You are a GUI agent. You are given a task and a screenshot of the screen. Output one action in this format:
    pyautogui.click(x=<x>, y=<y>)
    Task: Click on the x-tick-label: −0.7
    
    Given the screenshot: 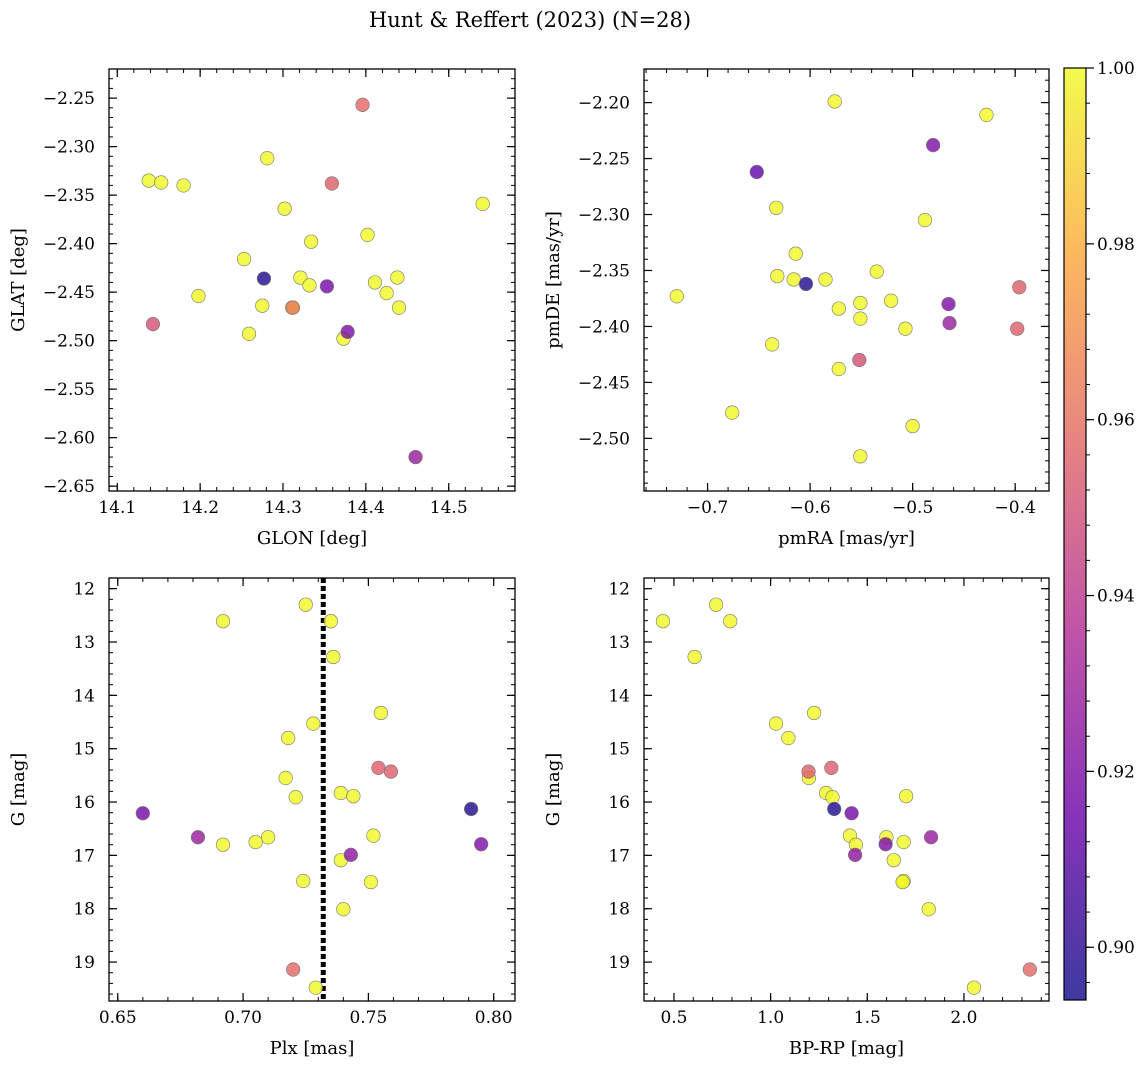 What is the action you would take?
    pyautogui.click(x=707, y=508)
    